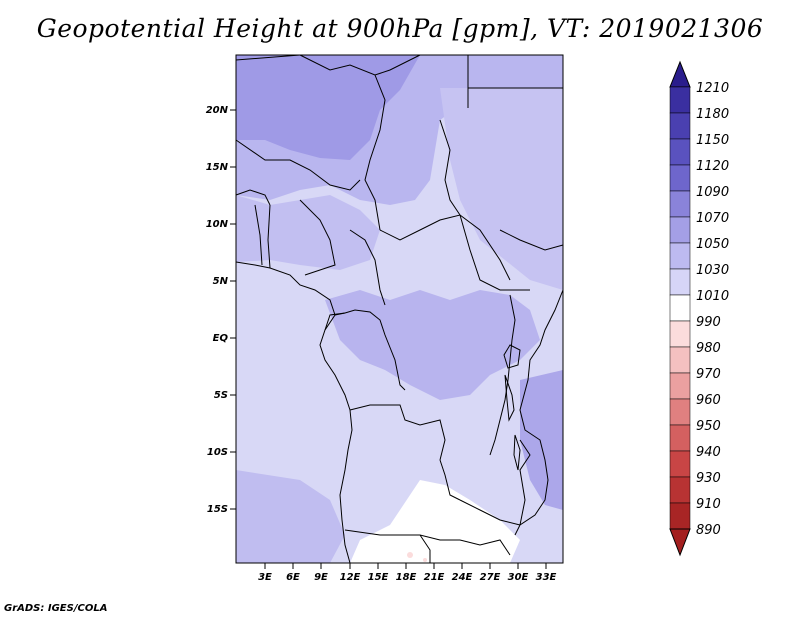  I want to click on colorbar-label: 1180, so click(712, 114).